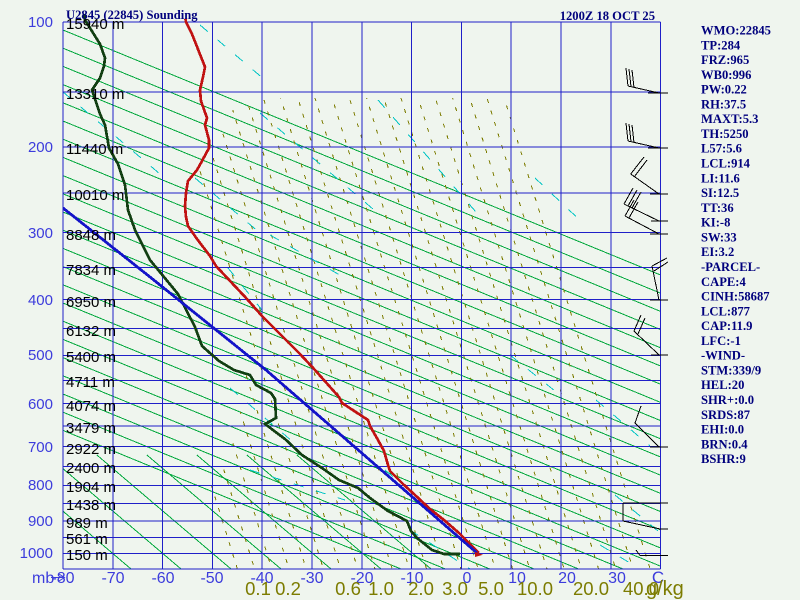 This screenshot has height=600, width=800. Describe the element at coordinates (381, 588) in the screenshot. I see `svg-text: 1.0` at that location.